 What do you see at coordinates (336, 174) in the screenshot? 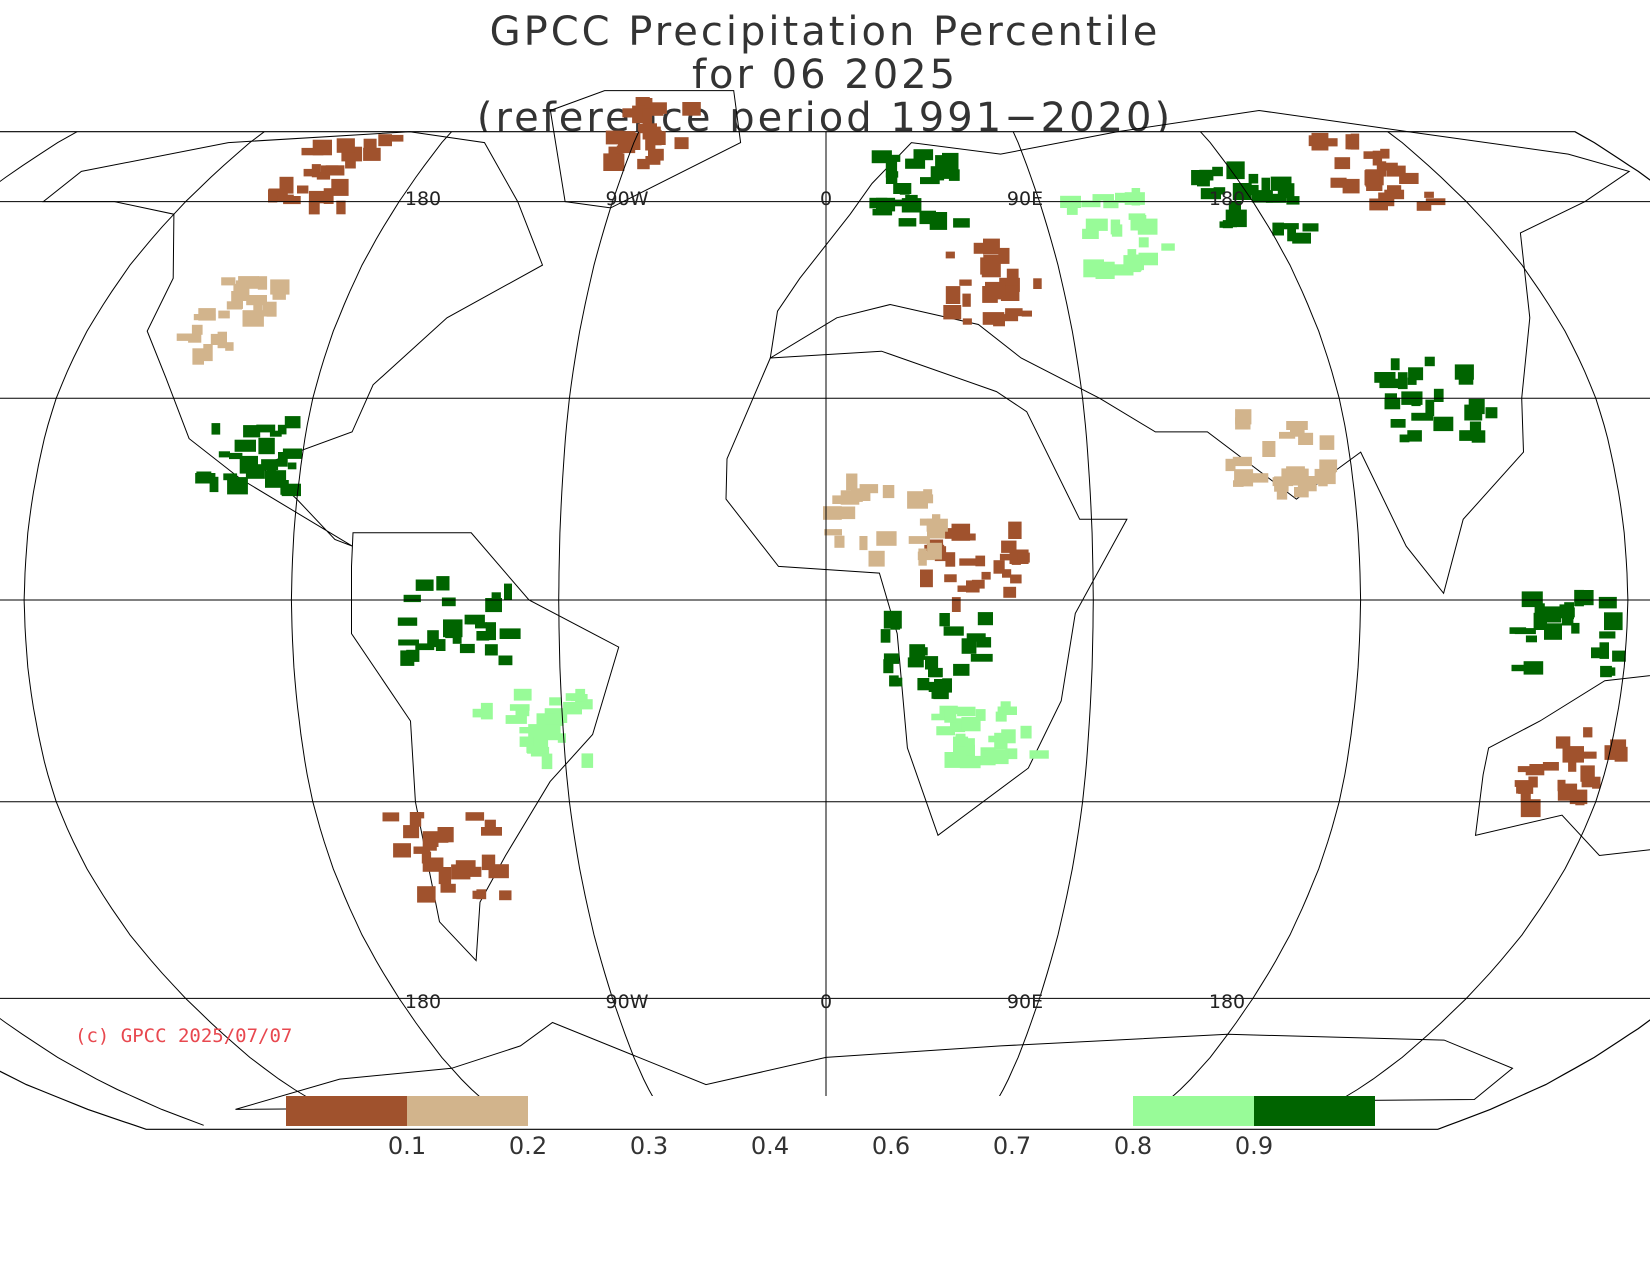
I see `region-north-canada-dry` at bounding box center [336, 174].